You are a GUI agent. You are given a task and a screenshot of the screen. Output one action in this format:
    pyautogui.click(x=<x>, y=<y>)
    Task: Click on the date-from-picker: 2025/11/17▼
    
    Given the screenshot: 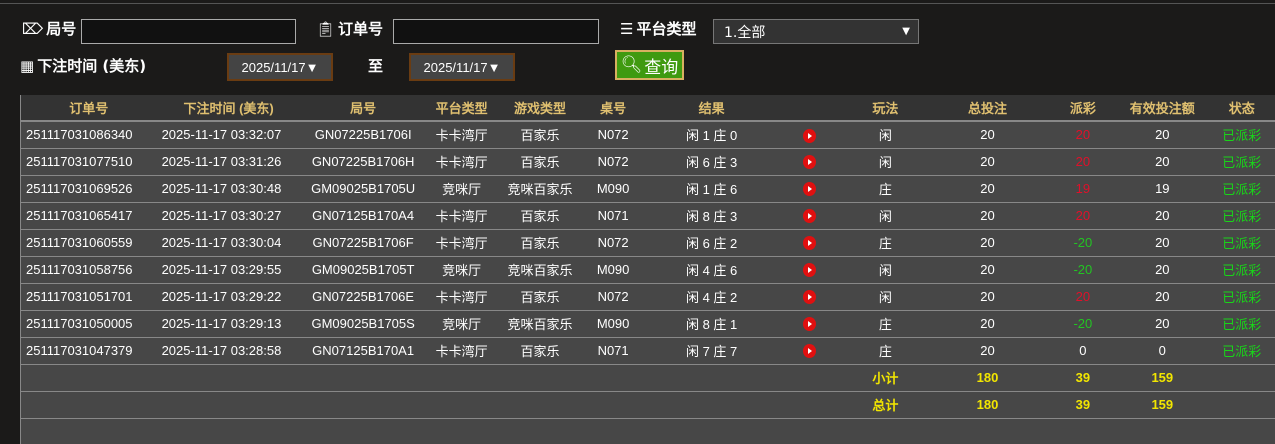 What is the action you would take?
    pyautogui.click(x=280, y=67)
    